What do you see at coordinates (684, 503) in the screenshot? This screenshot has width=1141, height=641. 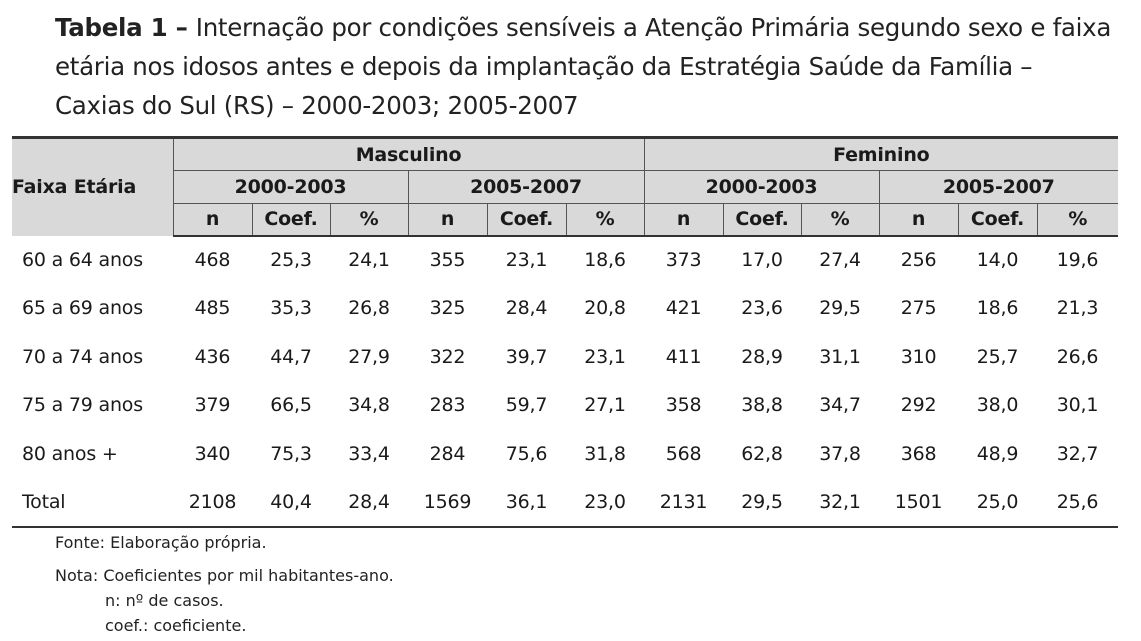 I see `table-cell: 2131` at bounding box center [684, 503].